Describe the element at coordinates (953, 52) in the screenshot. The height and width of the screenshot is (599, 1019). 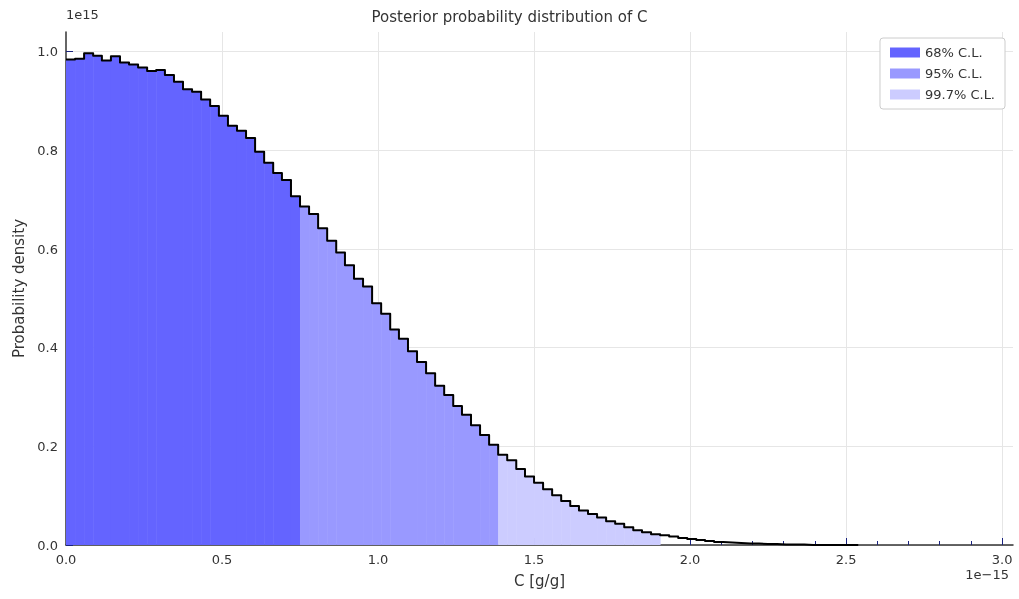
I see `legend-label: 68% C.L.` at that location.